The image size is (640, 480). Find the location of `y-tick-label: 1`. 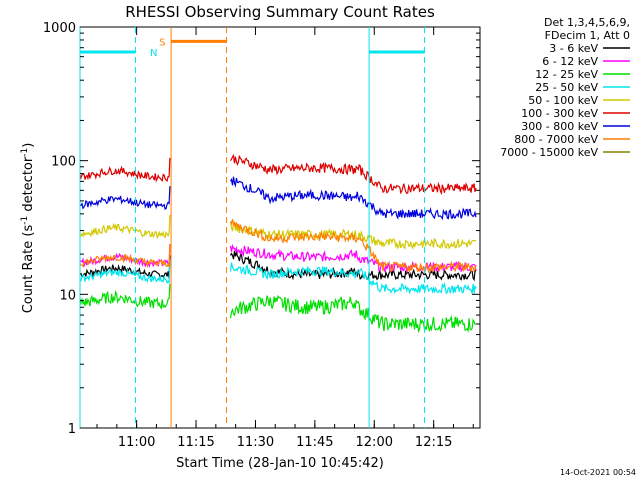

y-tick-label: 1 is located at coordinates (72, 429).